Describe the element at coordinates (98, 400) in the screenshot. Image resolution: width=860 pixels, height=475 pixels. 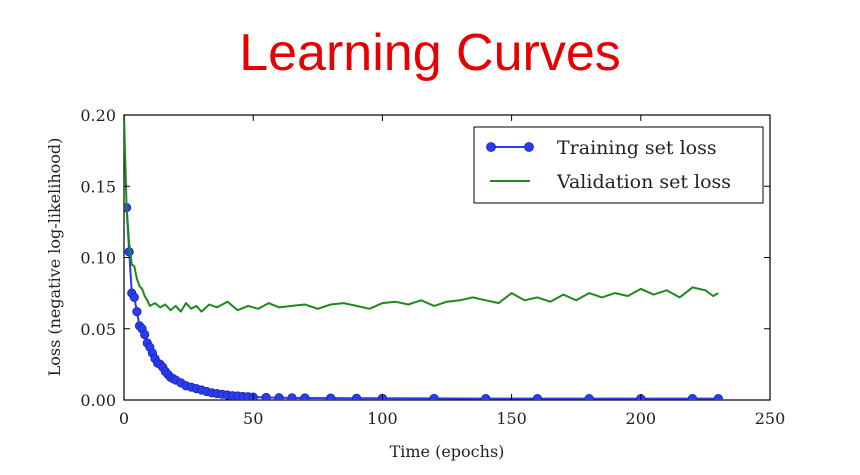
I see `y-tick-label: 0.00` at that location.